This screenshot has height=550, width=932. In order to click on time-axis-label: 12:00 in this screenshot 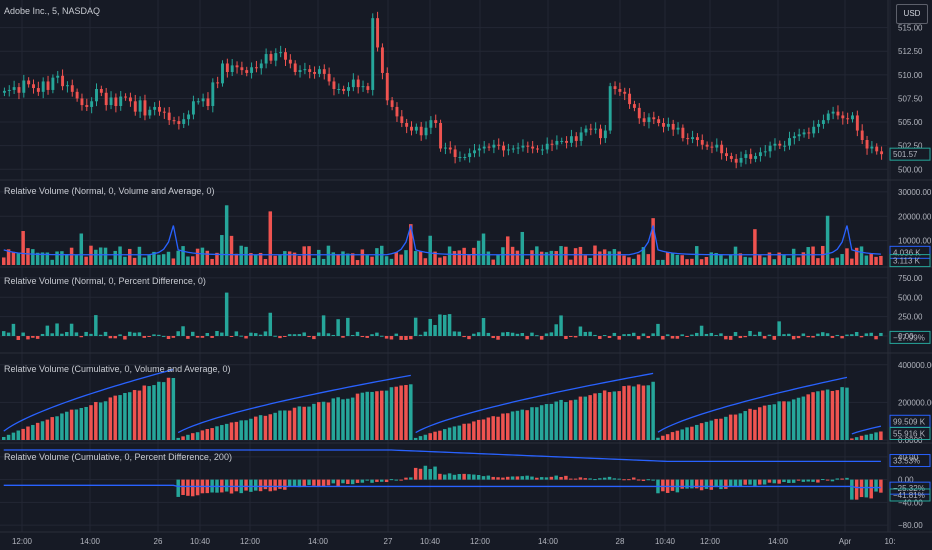, I will do `click(710, 541)`.